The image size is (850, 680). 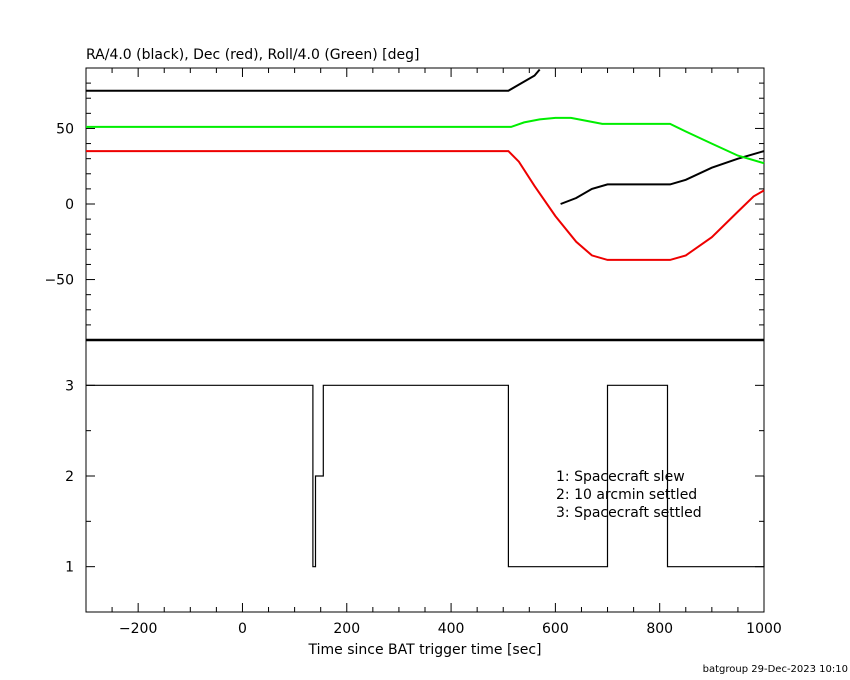 What do you see at coordinates (764, 629) in the screenshot?
I see `xtick-label: 1000` at bounding box center [764, 629].